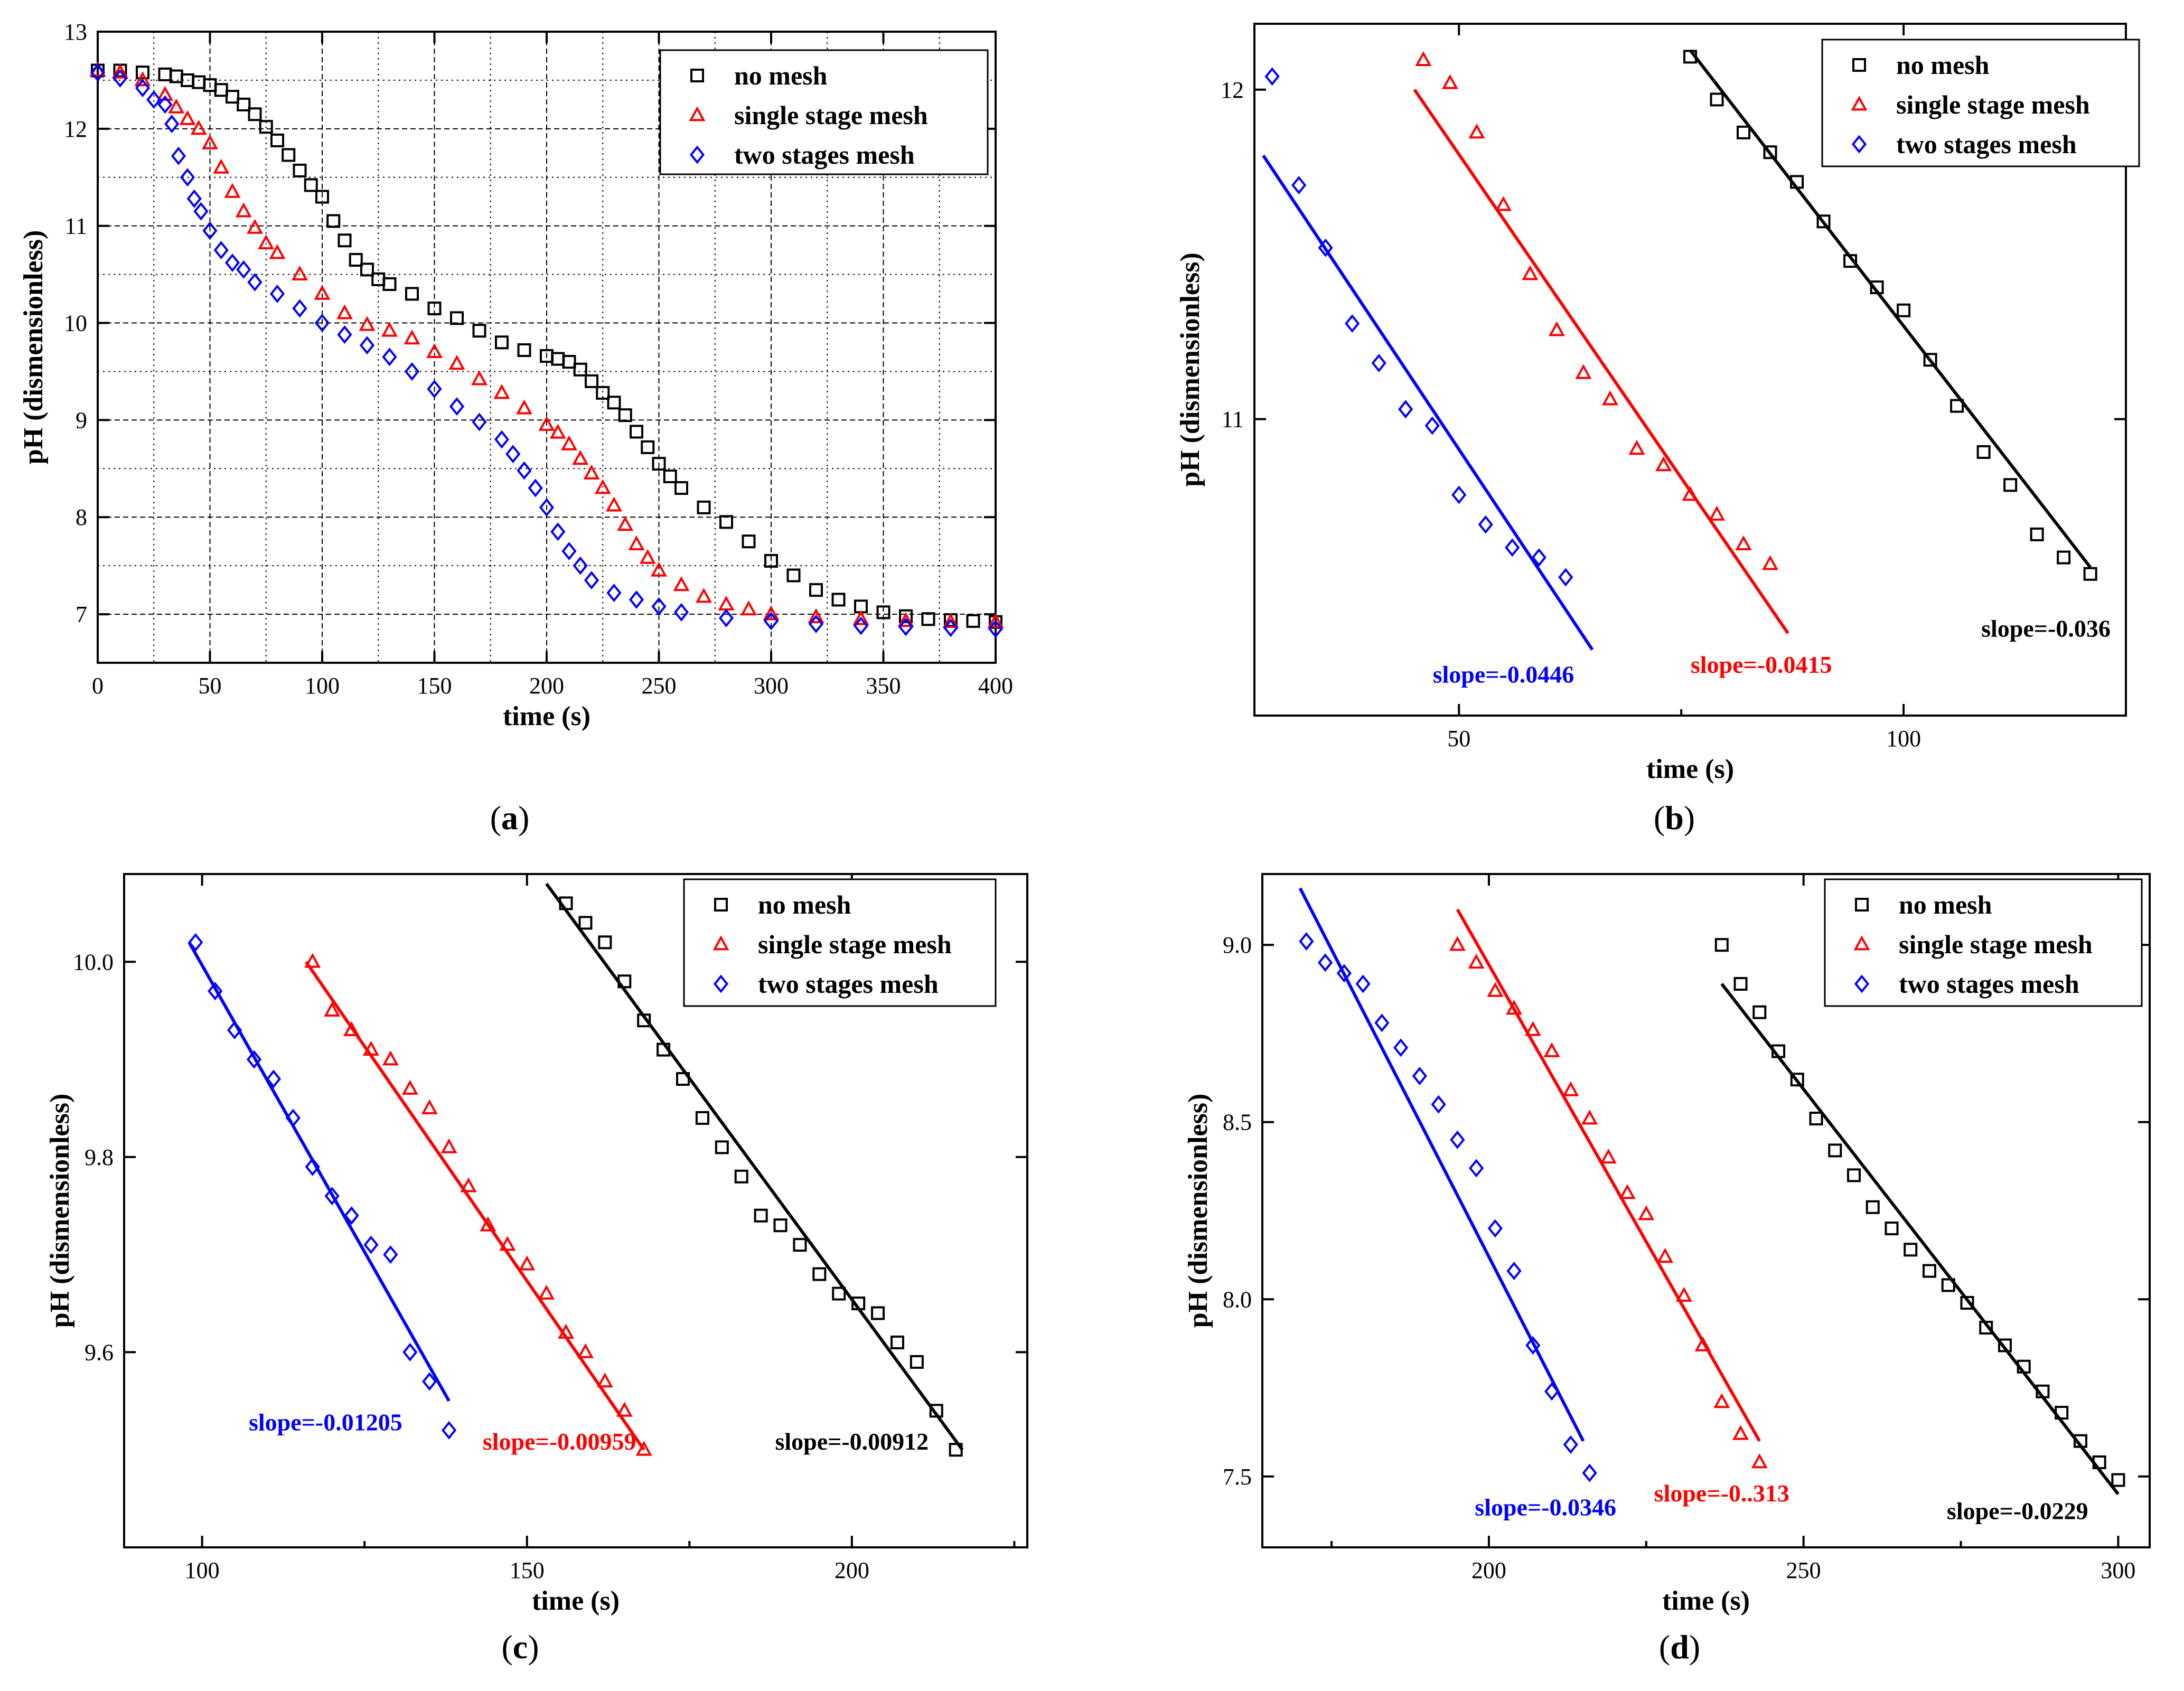 Image resolution: width=2184 pixels, height=1691 pixels. What do you see at coordinates (697, 154) in the screenshot?
I see `legend-marker-two` at bounding box center [697, 154].